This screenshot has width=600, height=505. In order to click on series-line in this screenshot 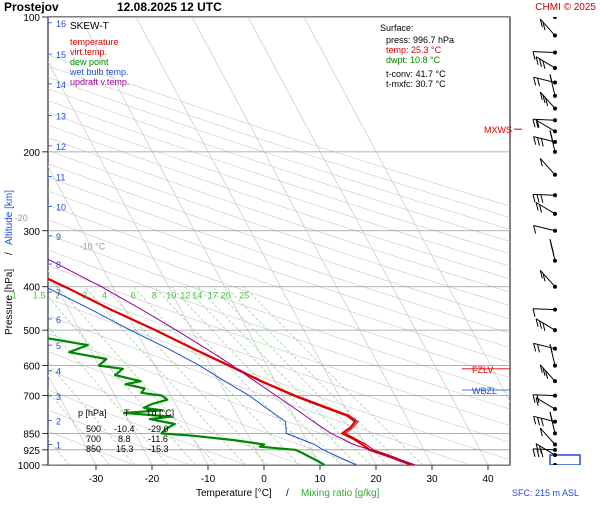, I will do `click(187, 401)`.